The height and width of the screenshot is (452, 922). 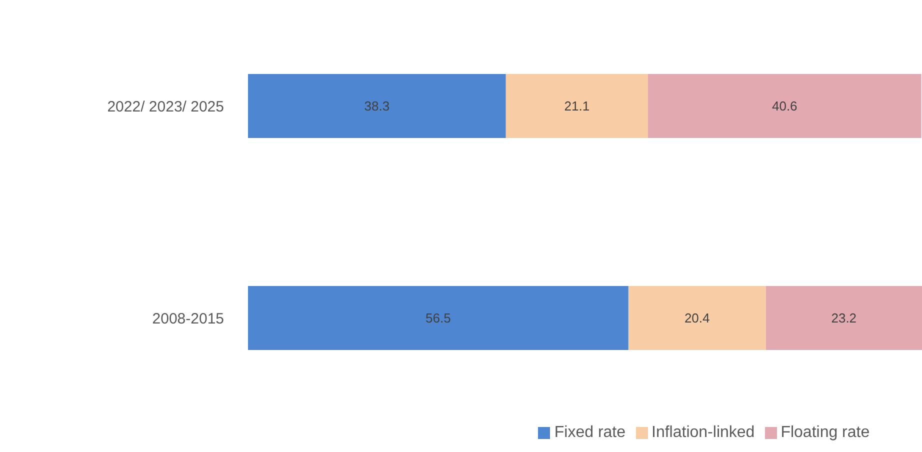 I want to click on data-label: 23.2, so click(x=844, y=318).